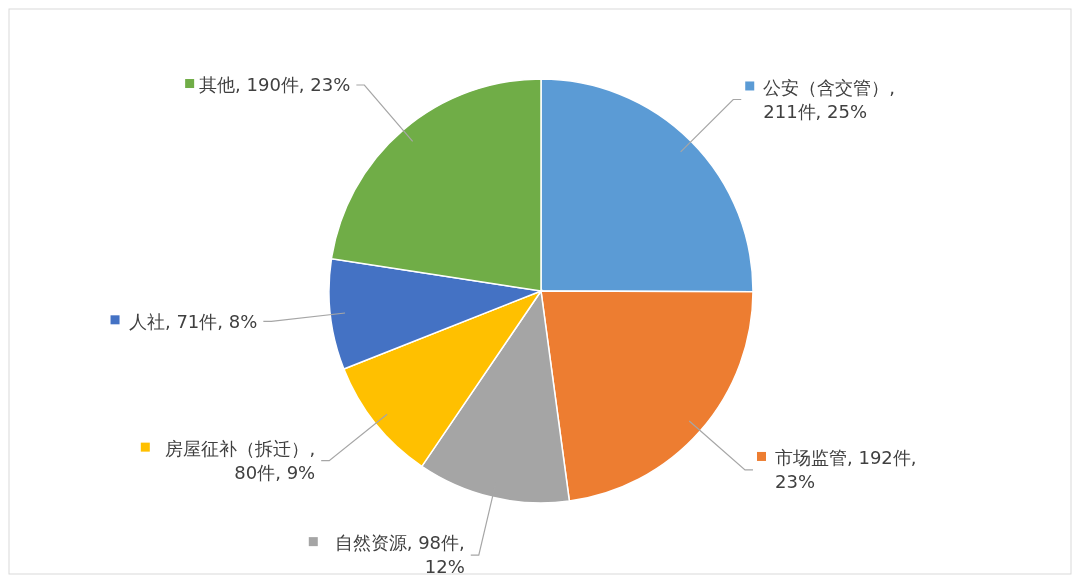  Describe the element at coordinates (829, 99) in the screenshot. I see `legend-label: 公安（含交管）, 211件, 25%` at that location.